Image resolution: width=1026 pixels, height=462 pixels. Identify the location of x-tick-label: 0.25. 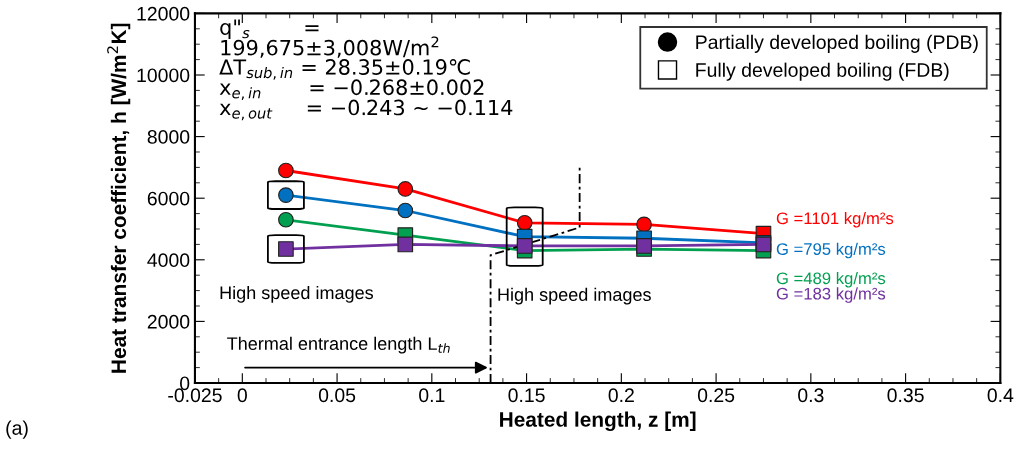
(716, 395).